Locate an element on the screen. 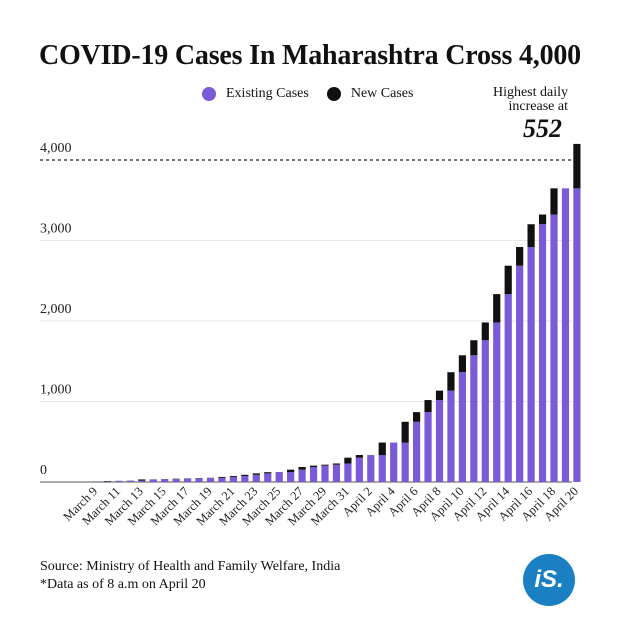  y-axis-ticks: 0 1,000 2,000 3,000 4,000 is located at coordinates (56, 309).